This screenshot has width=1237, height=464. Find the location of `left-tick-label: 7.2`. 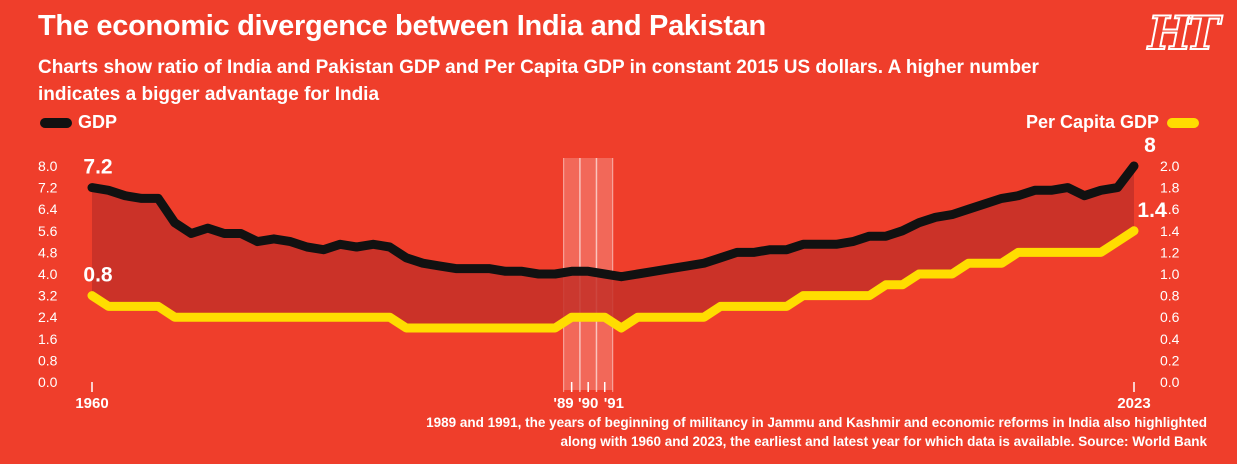

left-tick-label: 7.2 is located at coordinates (48, 188).